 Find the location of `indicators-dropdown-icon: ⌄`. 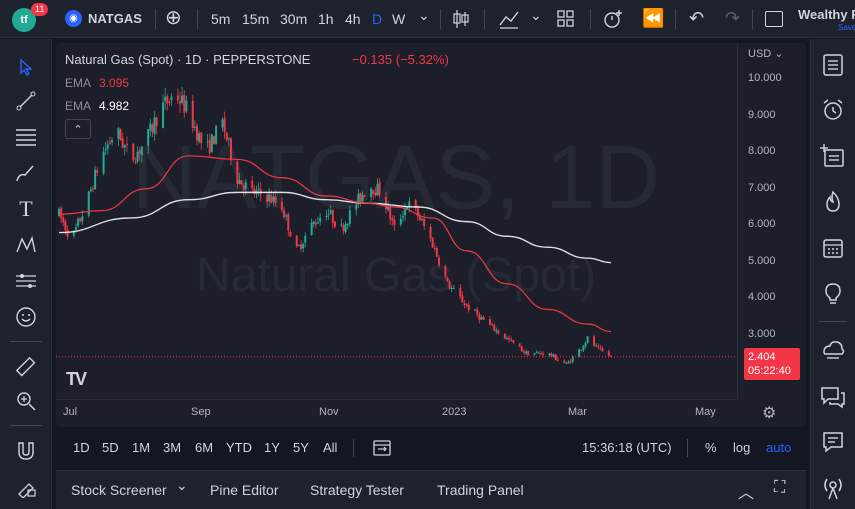

indicators-dropdown-icon: ⌄ is located at coordinates (536, 15).